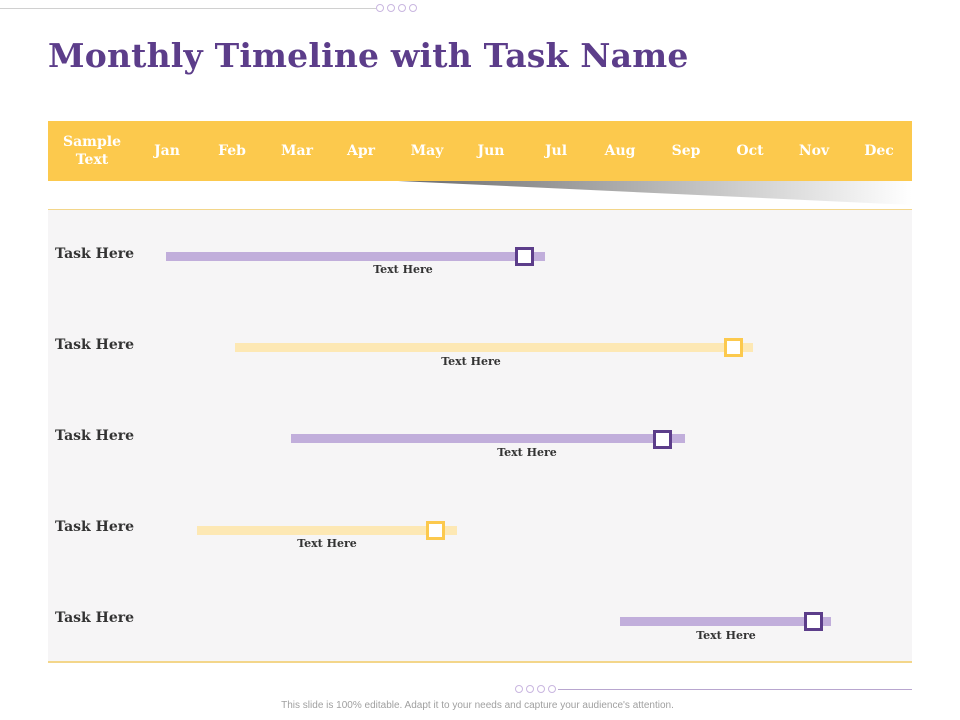  I want to click on top-decor-dots, so click(396, 8).